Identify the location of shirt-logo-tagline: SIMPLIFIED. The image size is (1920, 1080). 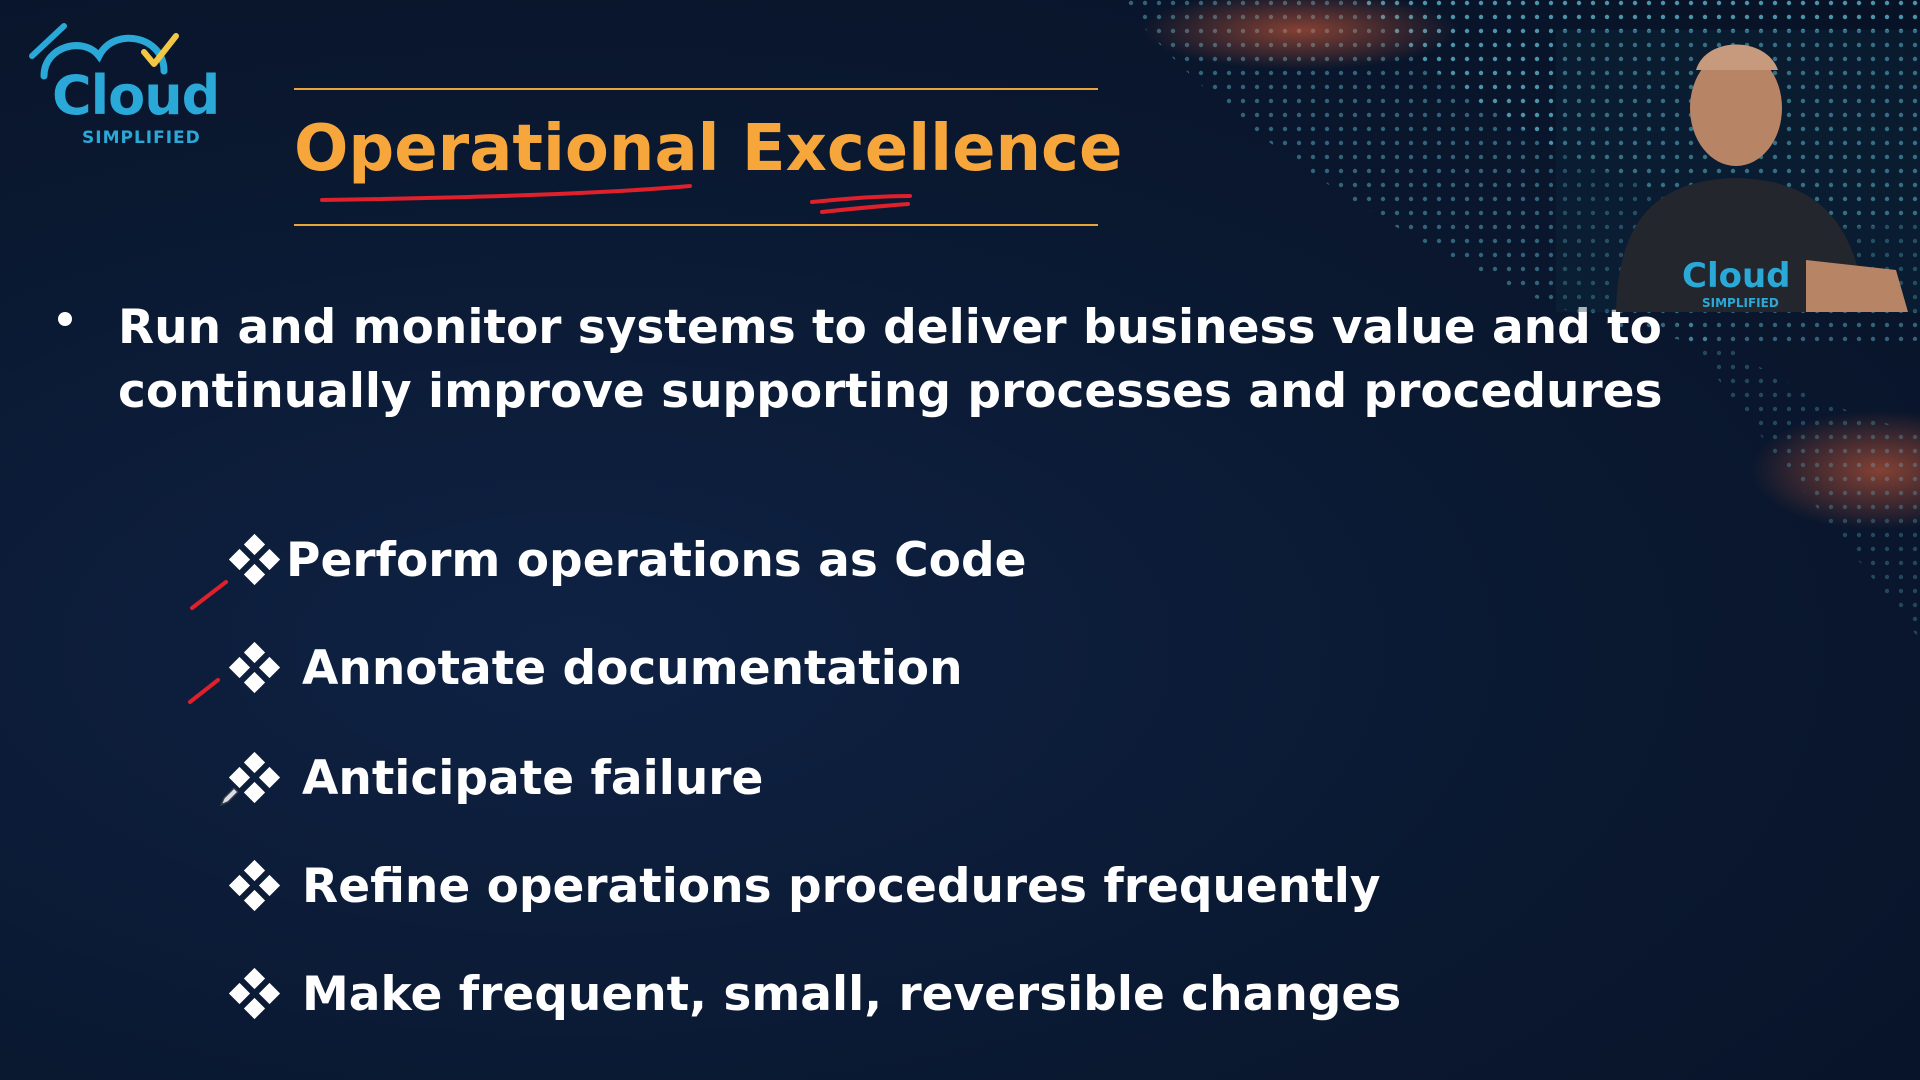
(1740, 303).